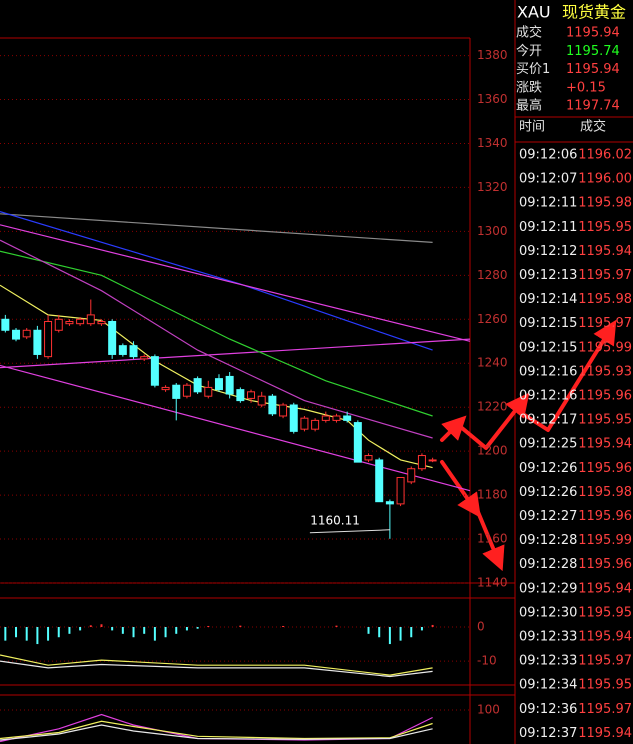 The width and height of the screenshot is (633, 744). Describe the element at coordinates (548, 299) in the screenshot. I see `trade-time: 09:12:14` at that location.